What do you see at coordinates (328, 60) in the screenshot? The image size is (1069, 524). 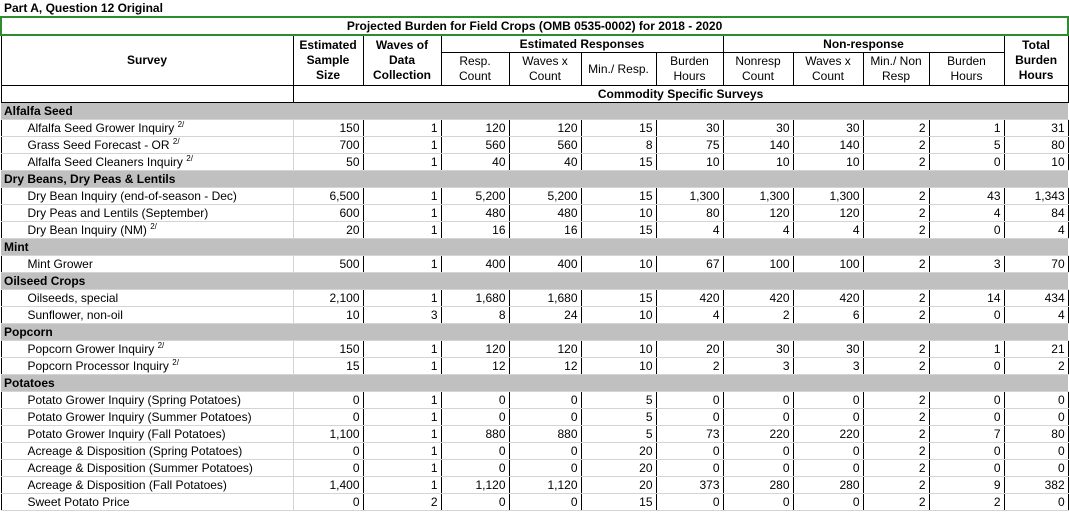 I see `column-header: Sample` at bounding box center [328, 60].